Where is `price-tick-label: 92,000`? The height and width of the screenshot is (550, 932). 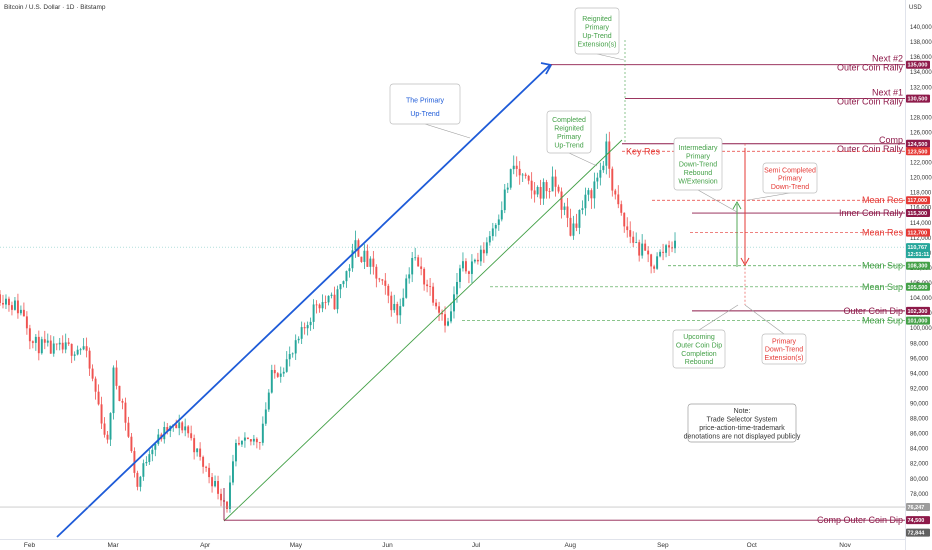 price-tick-label: 92,000 is located at coordinates (919, 389).